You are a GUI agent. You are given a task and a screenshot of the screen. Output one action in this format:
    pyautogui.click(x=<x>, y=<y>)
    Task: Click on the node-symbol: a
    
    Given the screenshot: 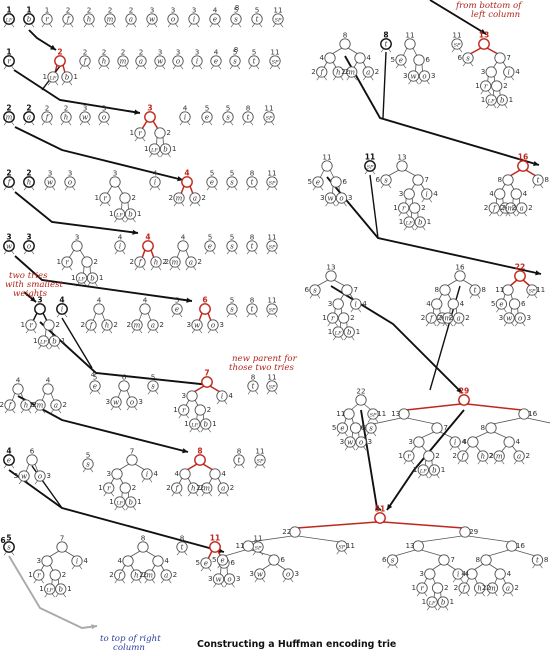 What is the action you would take?
    pyautogui.click(x=191, y=262)
    